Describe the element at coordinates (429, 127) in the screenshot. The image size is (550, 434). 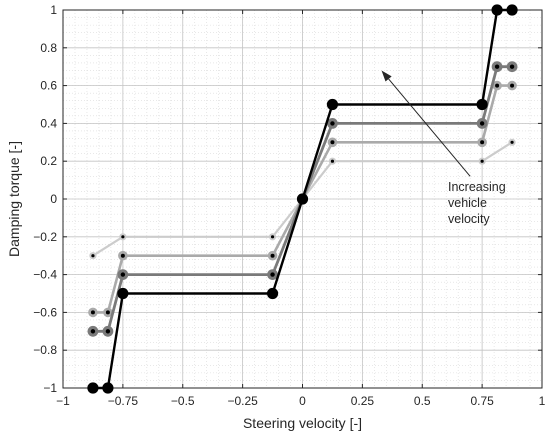
I see `annotation-arrow` at that location.